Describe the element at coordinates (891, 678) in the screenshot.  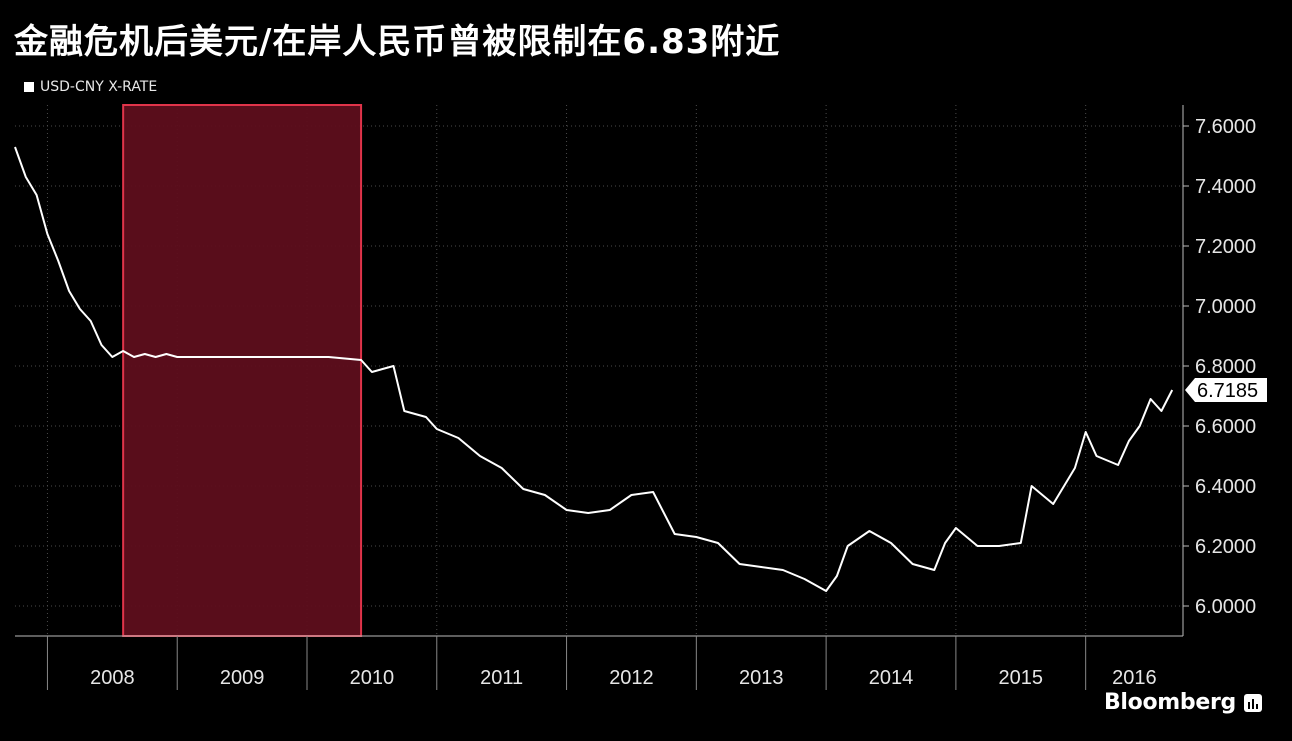
I see `x-tick-label: 2014` at that location.